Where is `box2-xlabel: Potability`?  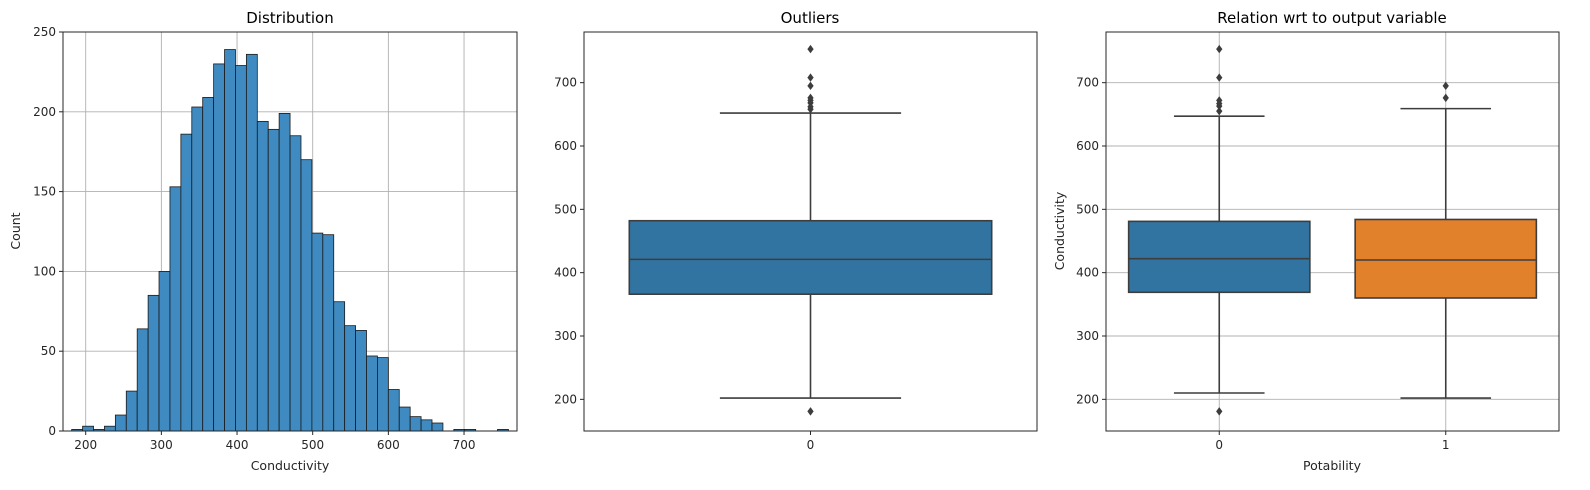
box2-xlabel: Potability is located at coordinates (1332, 465).